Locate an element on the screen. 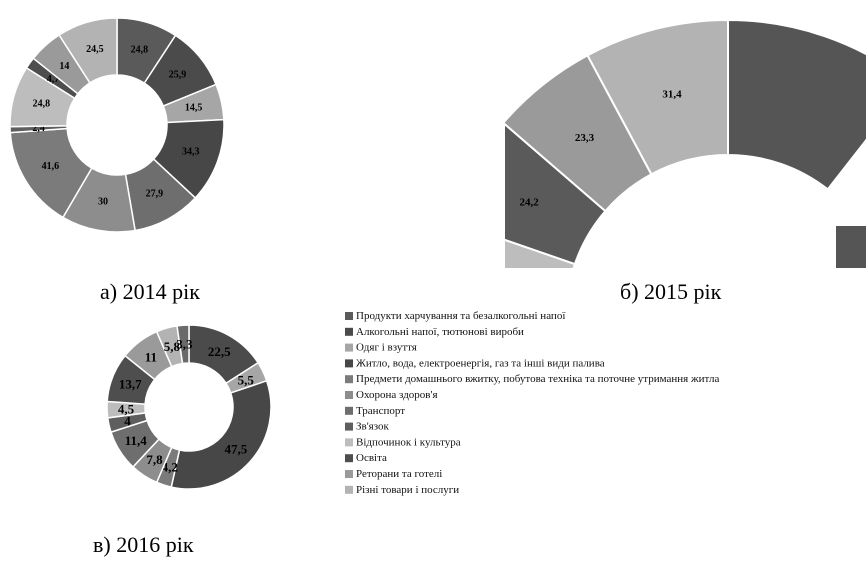  donut-2014-data-label: 2,4 is located at coordinates (38, 128).